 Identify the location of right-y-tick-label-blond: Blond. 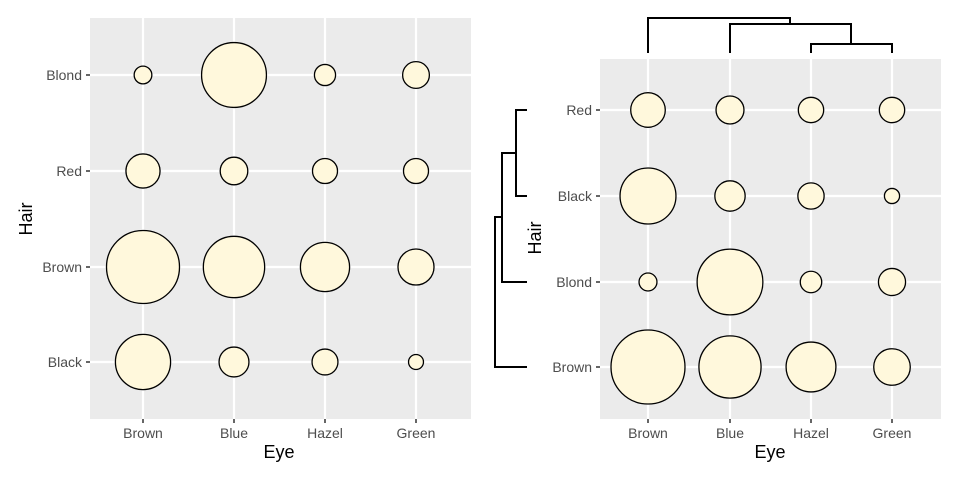
(574, 282).